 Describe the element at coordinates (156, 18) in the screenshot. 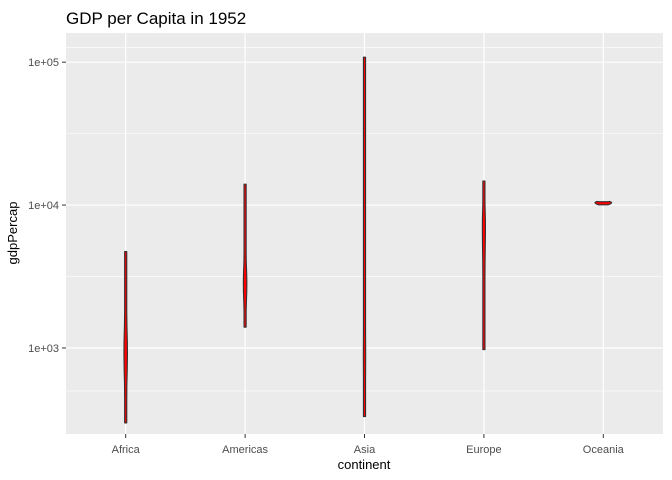

I see `chart-title: GDP per Capita in 1952` at that location.